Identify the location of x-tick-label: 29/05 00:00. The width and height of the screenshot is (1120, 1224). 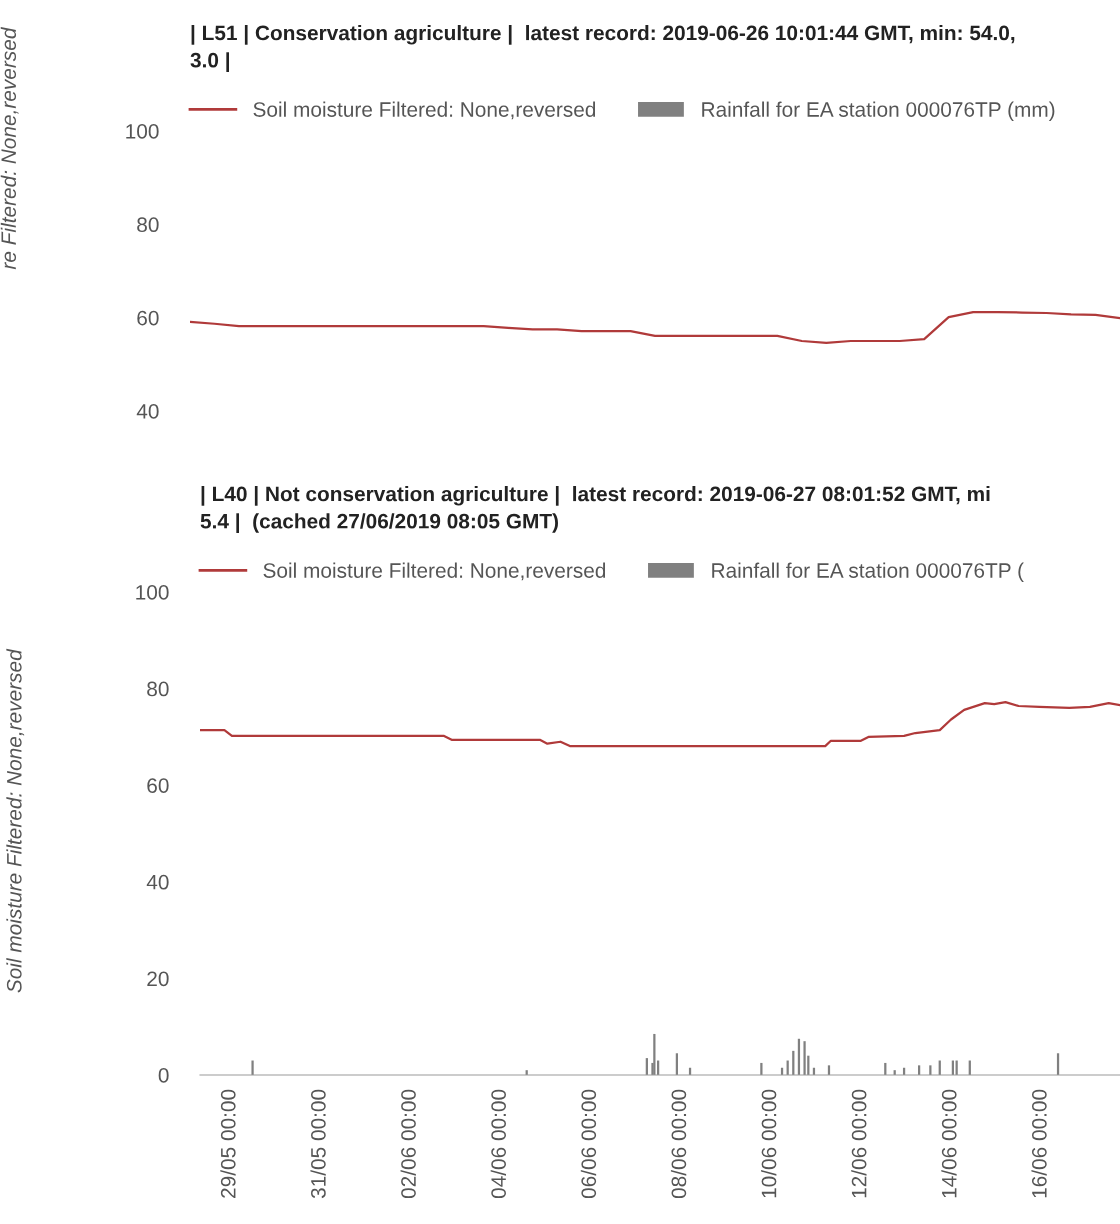
(228, 1143).